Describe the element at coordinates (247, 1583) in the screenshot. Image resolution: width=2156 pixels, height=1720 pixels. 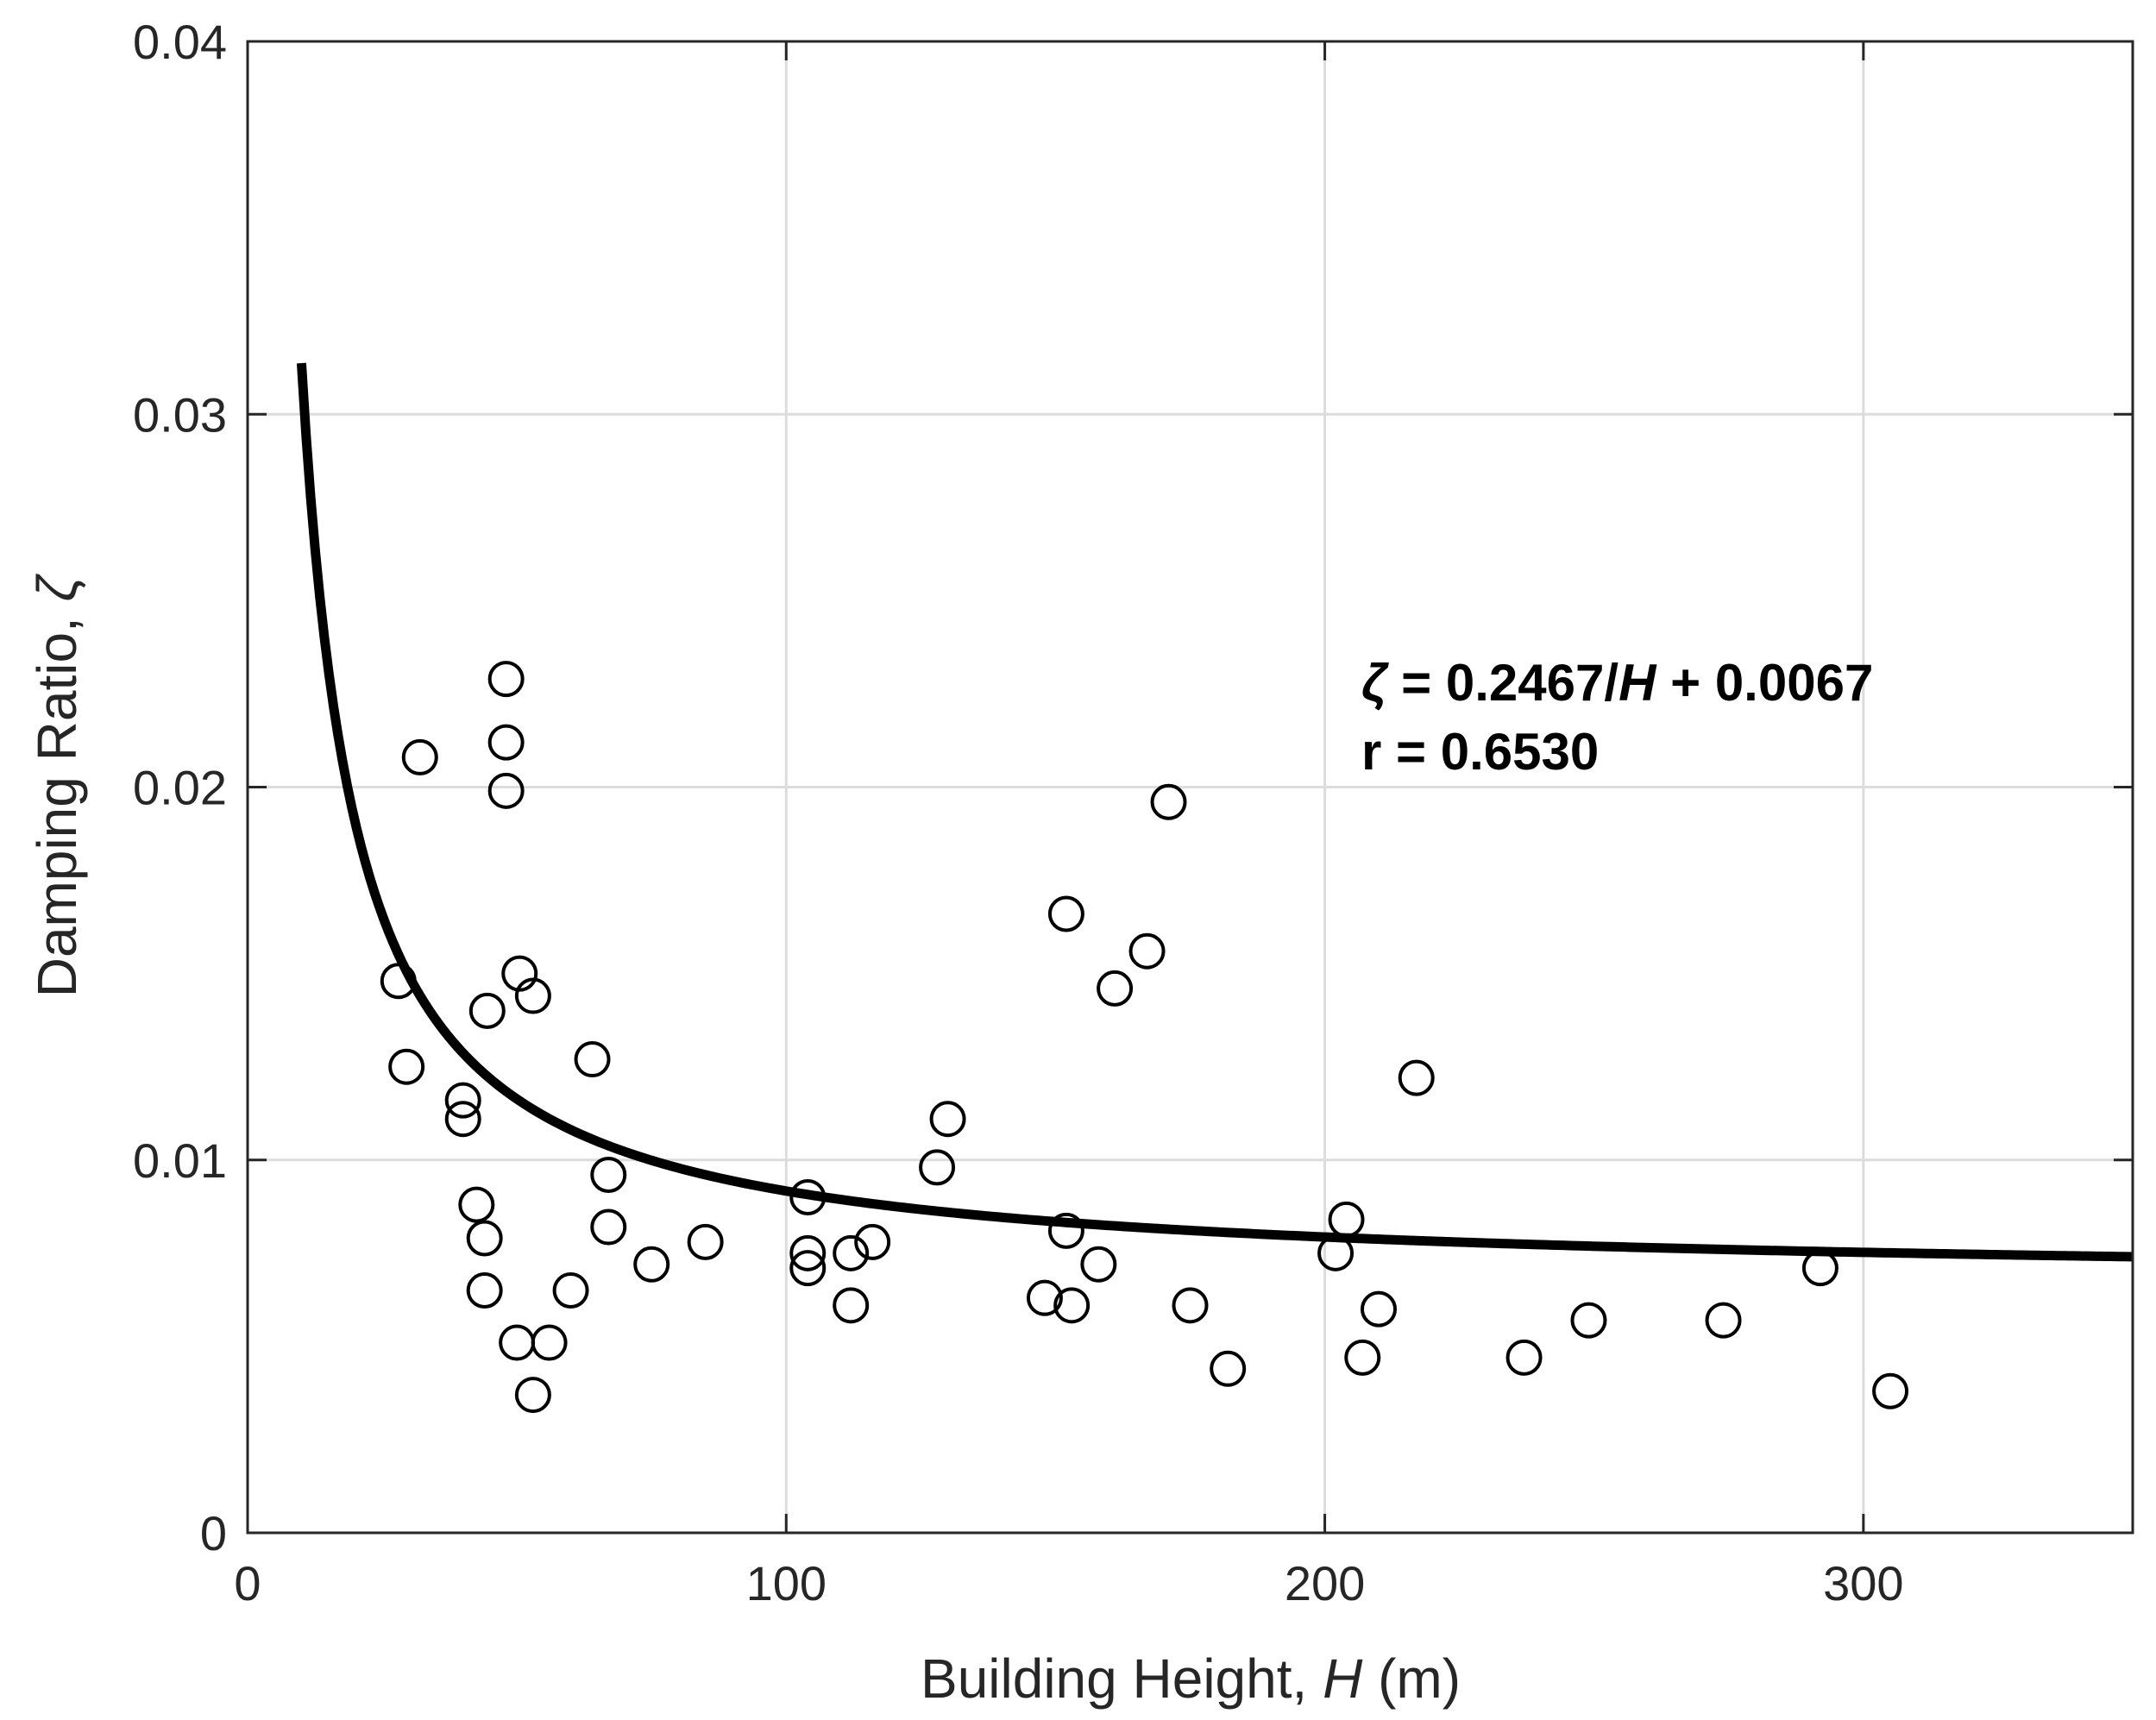
I see `x-tick-label: 0` at that location.